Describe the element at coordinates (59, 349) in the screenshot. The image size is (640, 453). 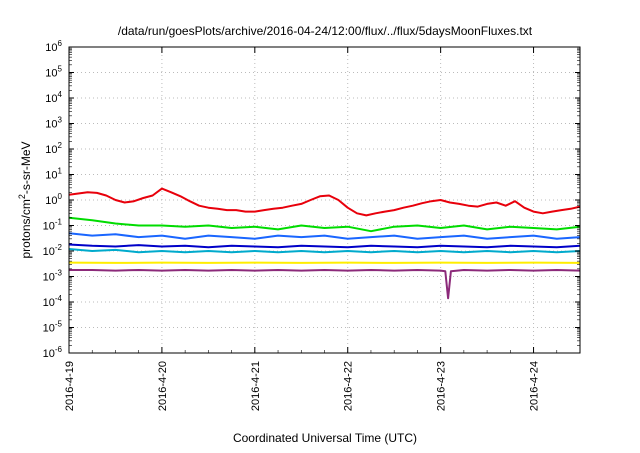
I see `y-tick-exponent: -6` at that location.